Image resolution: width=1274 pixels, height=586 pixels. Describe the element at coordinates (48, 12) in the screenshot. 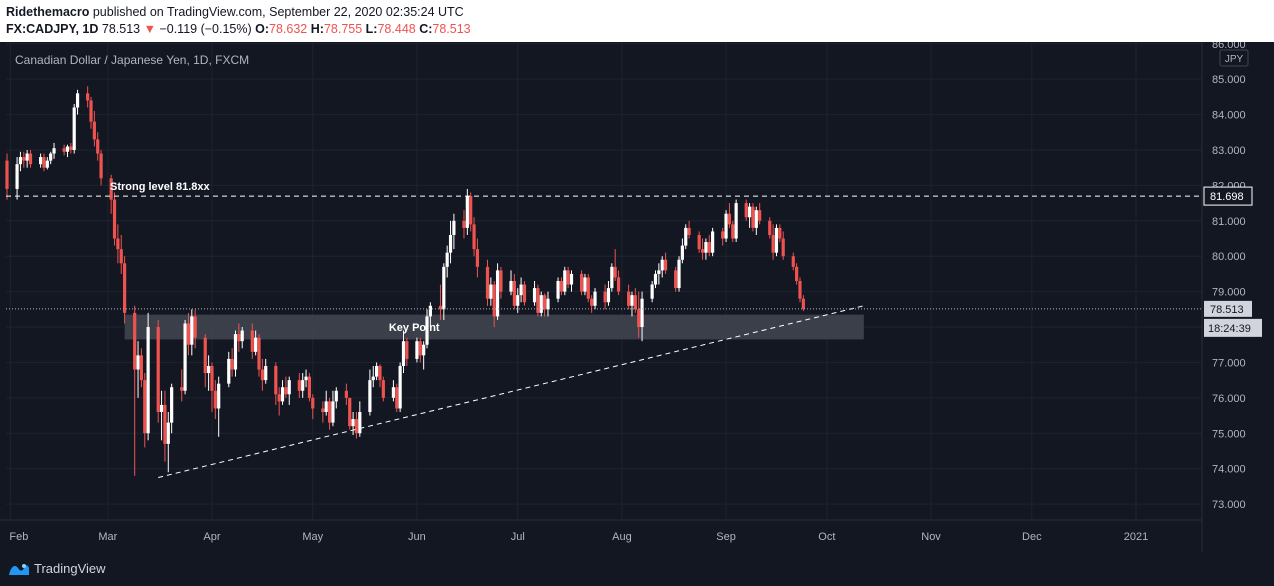

I see `author-name: Ridethemacro` at that location.